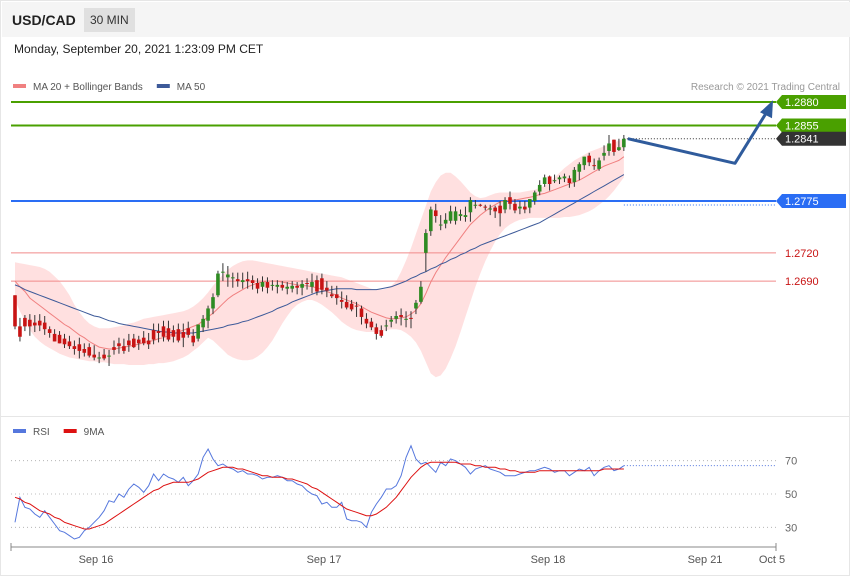 Image resolution: width=850 pixels, height=576 pixels. What do you see at coordinates (109, 20) in the screenshot?
I see `timeframe-button: 30 MIN` at bounding box center [109, 20].